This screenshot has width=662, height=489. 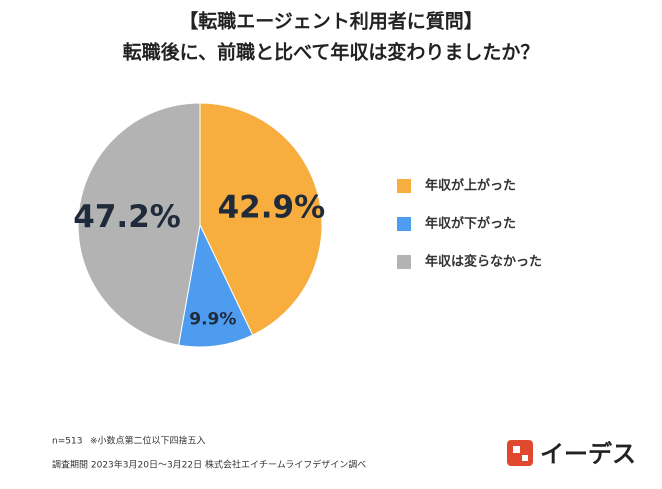 What do you see at coordinates (67, 442) in the screenshot?
I see `note: n=513` at bounding box center [67, 442].